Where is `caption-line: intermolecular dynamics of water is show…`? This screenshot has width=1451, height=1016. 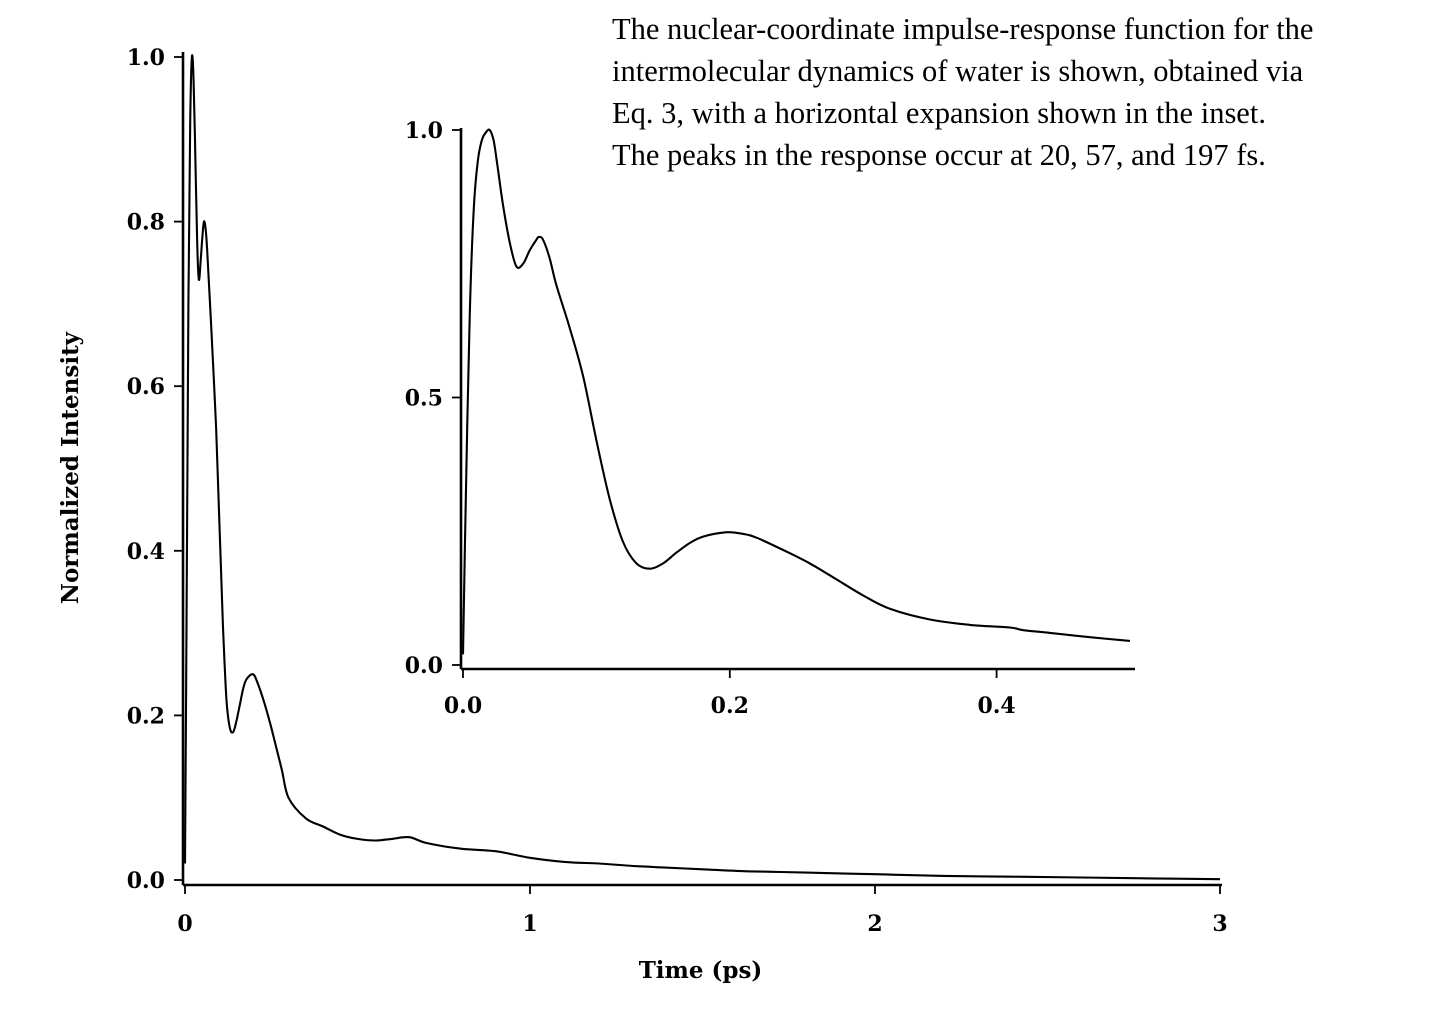 caption-line: intermolecular dynamics of water is show… is located at coordinates (958, 71).